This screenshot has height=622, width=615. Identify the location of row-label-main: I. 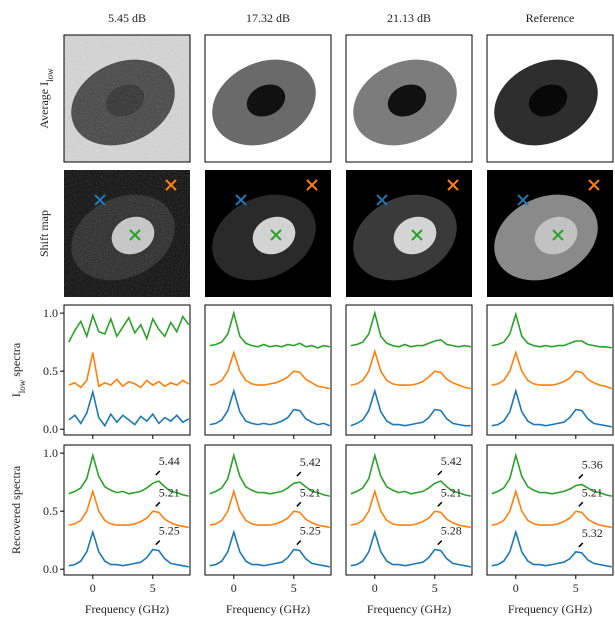
(16, 395).